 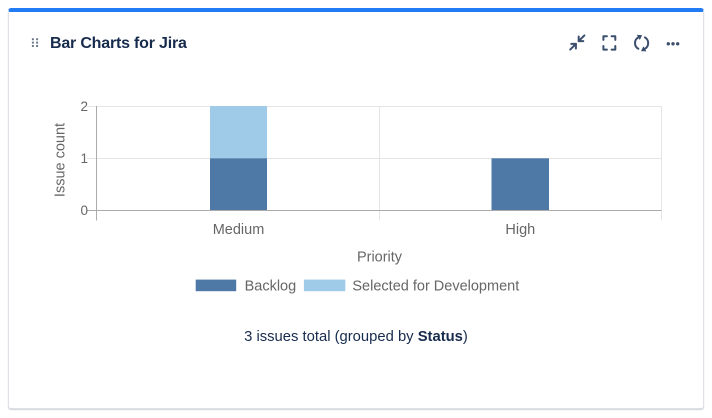 What do you see at coordinates (271, 286) in the screenshot?
I see `svg-text: Backlog` at bounding box center [271, 286].